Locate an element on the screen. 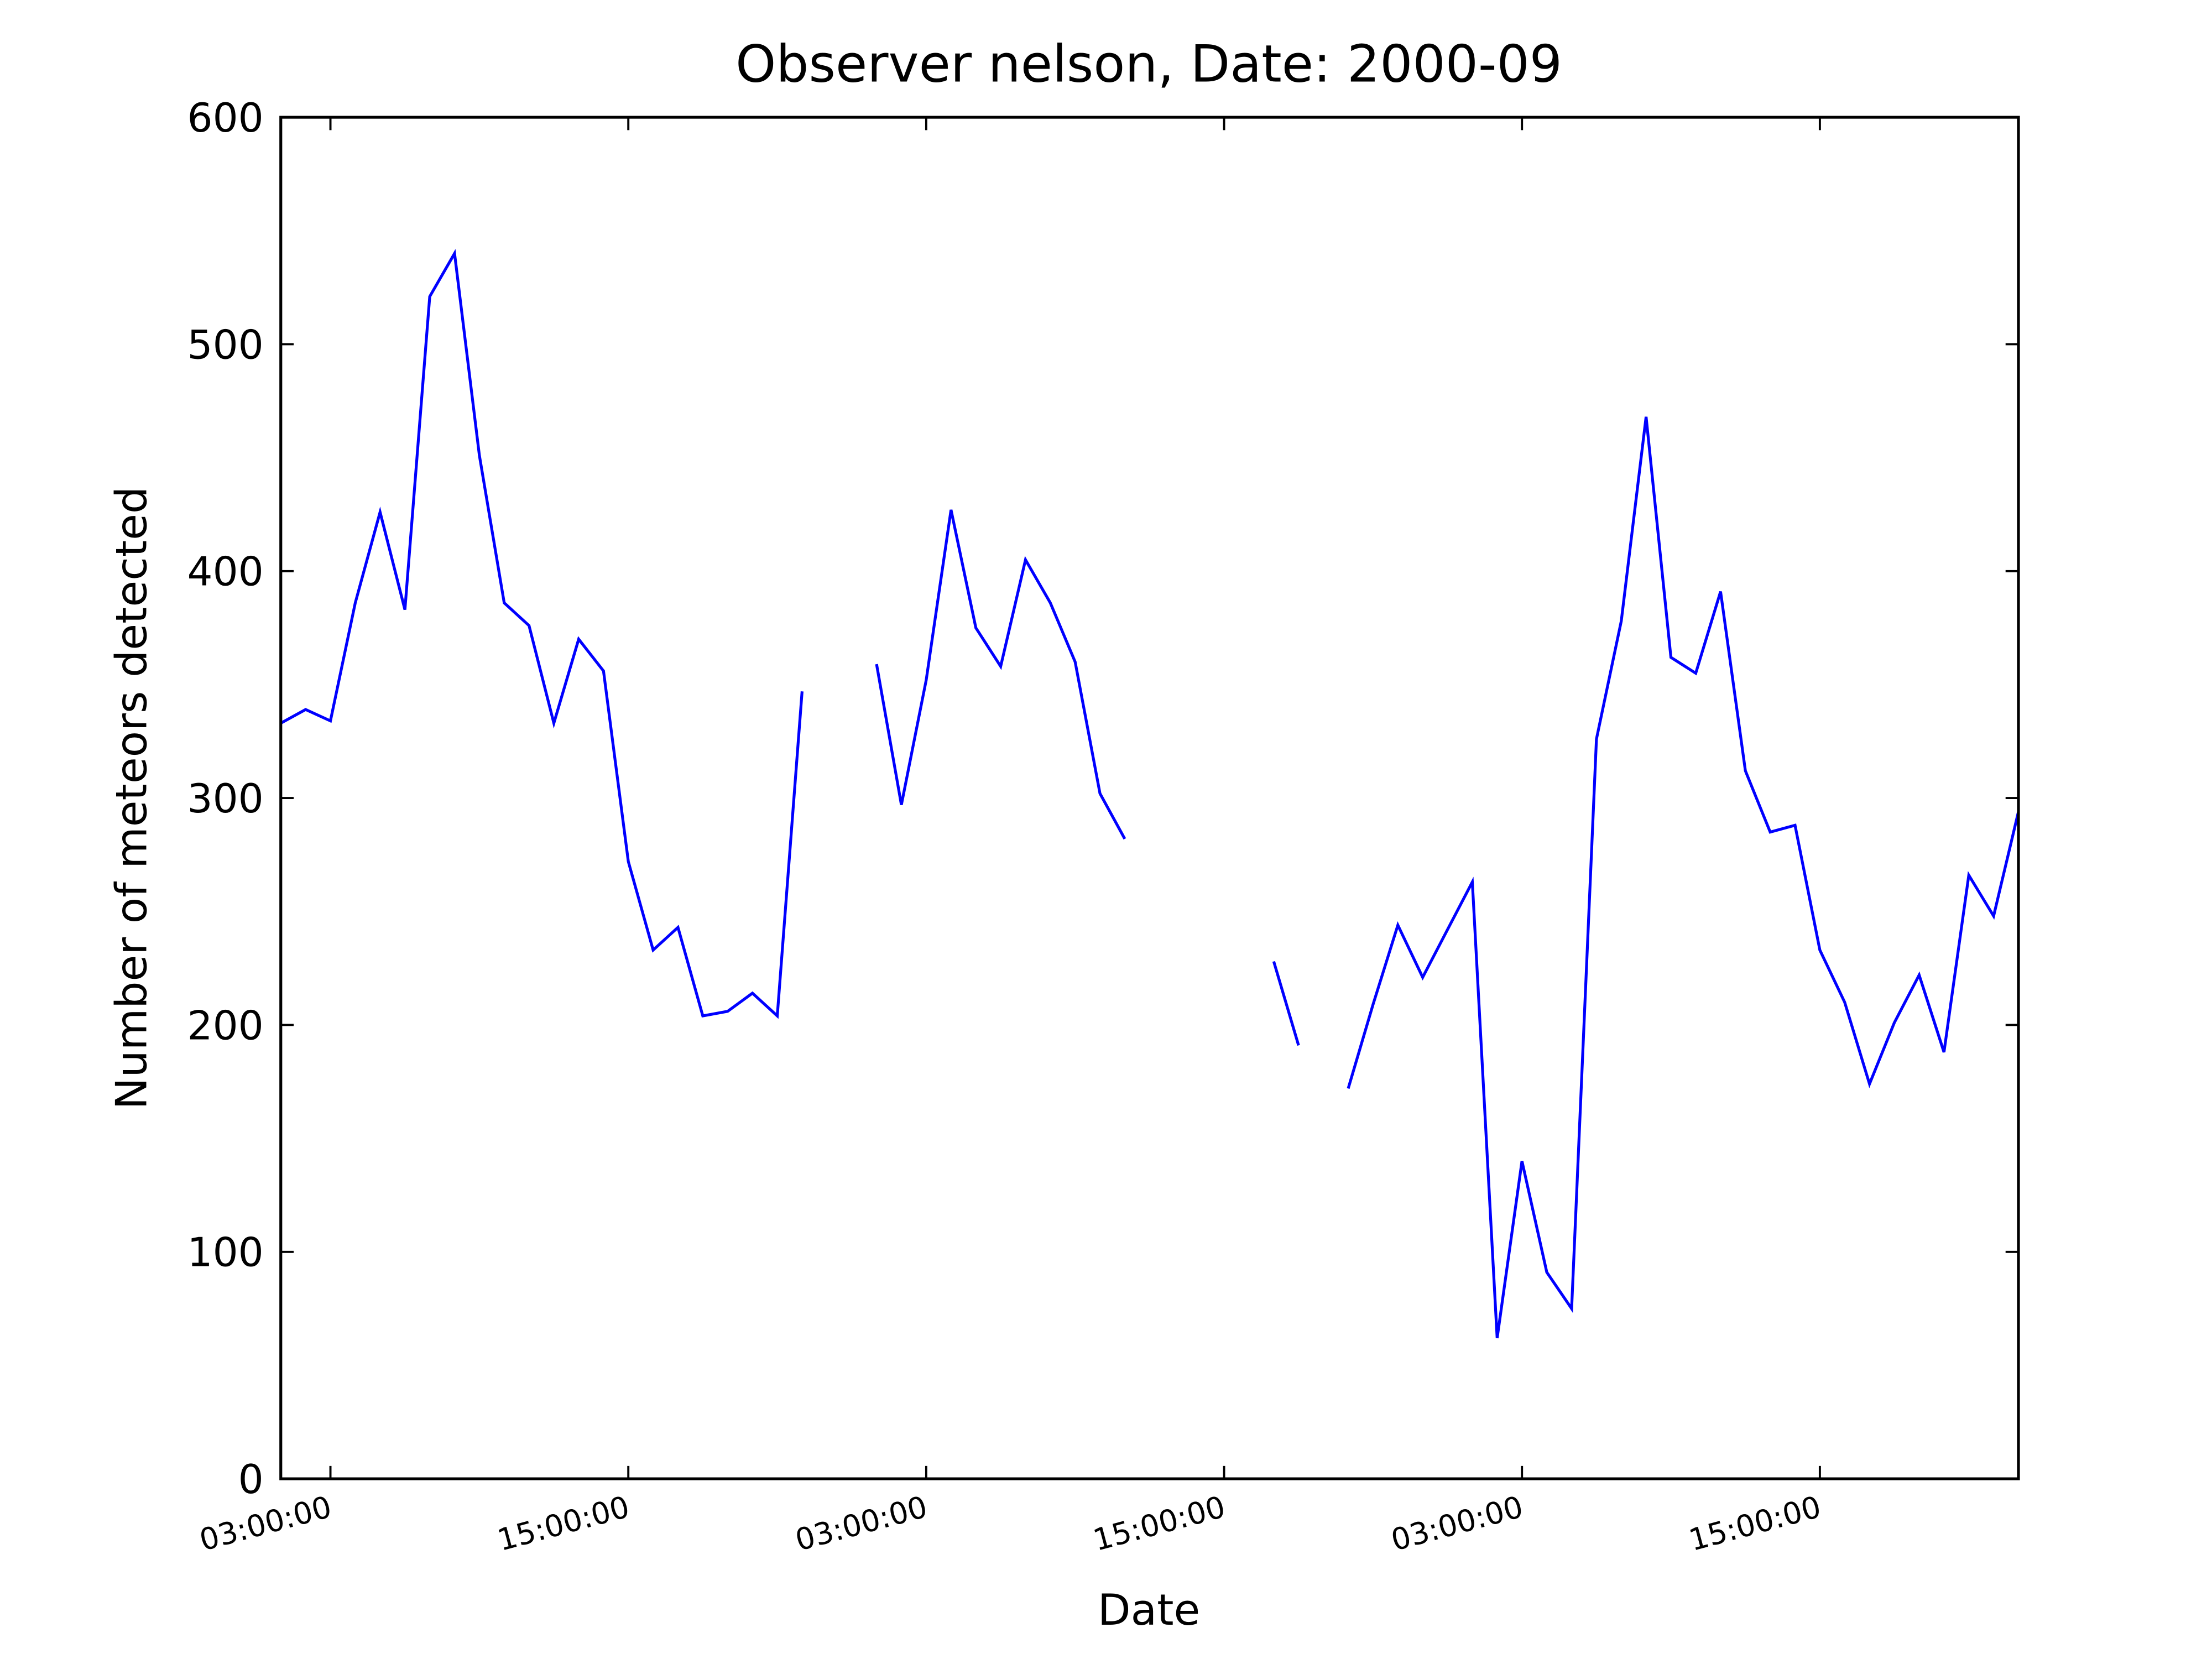 The width and height of the screenshot is (2212, 1659). y-tick-label: 0 is located at coordinates (251, 1480).